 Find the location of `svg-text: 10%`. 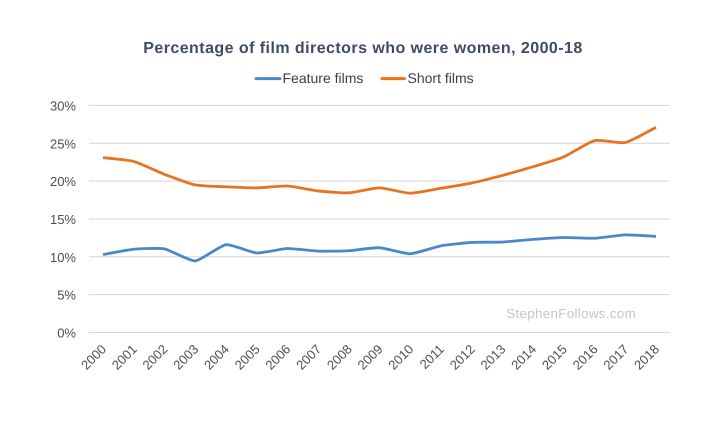

svg-text: 10% is located at coordinates (63, 257).